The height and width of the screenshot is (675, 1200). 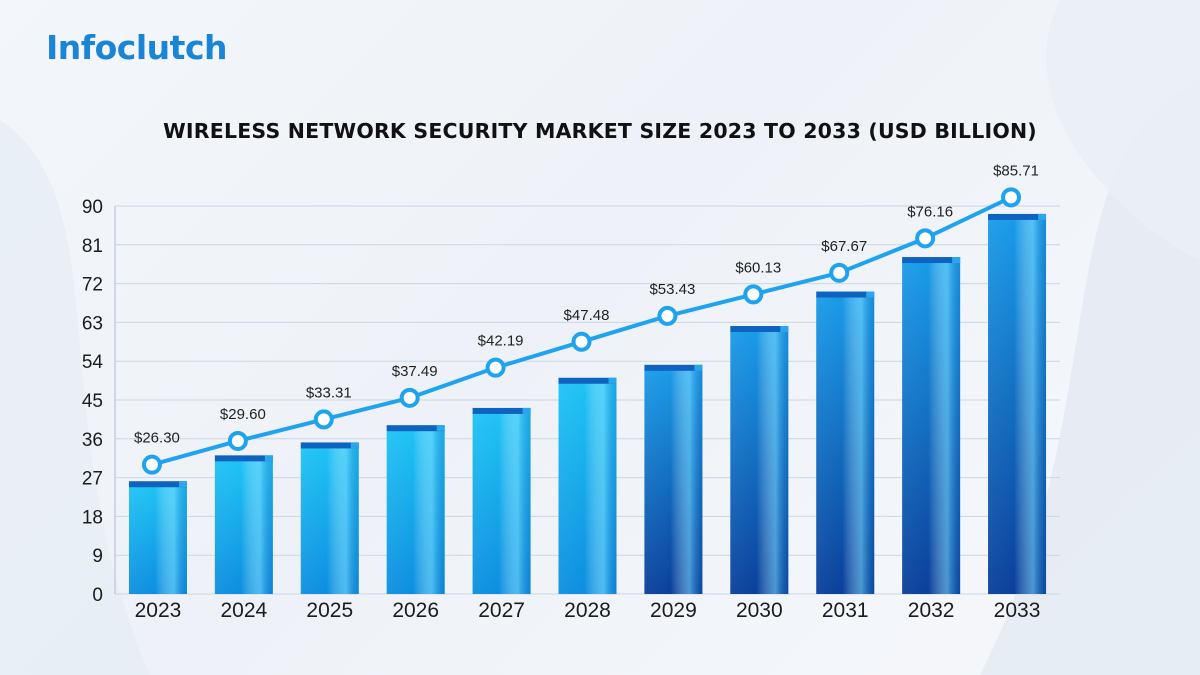 I want to click on trend-point-2025, so click(x=323, y=419).